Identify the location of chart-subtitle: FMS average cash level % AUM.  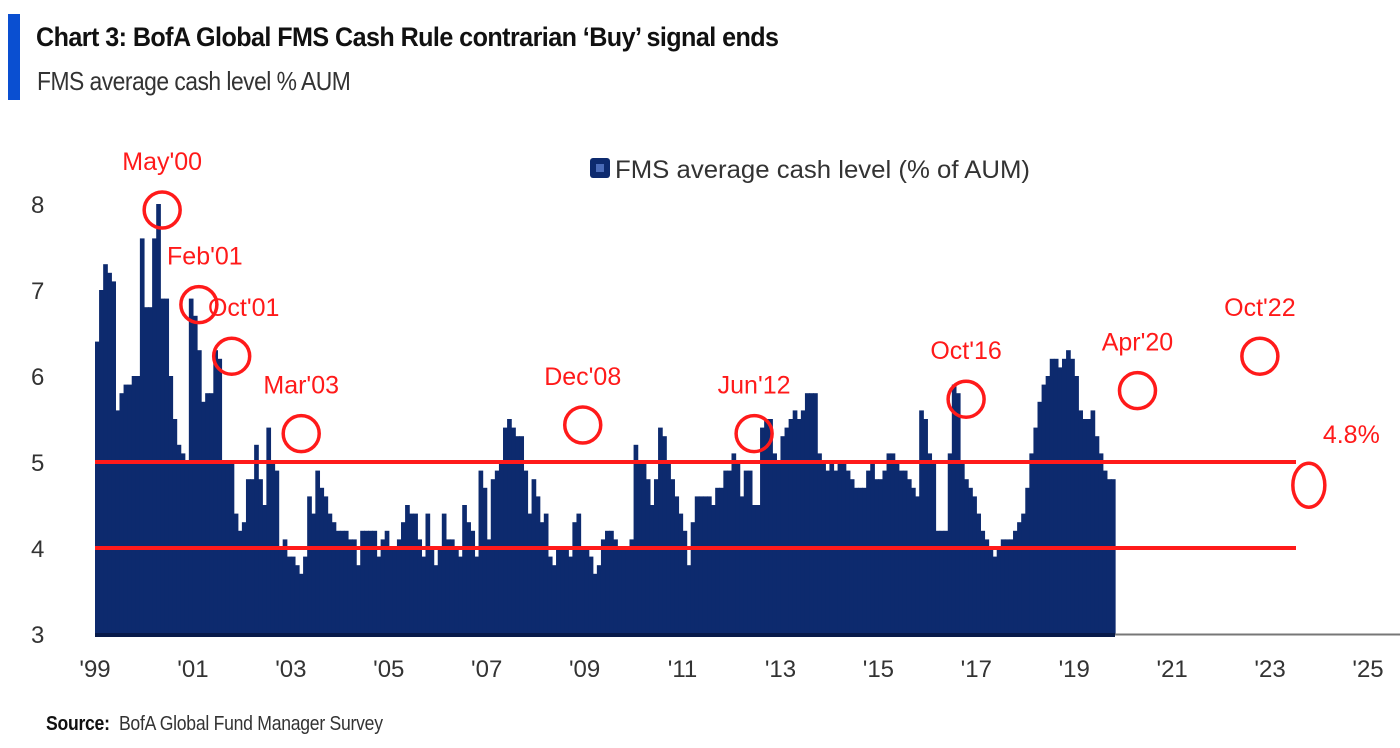
(194, 81).